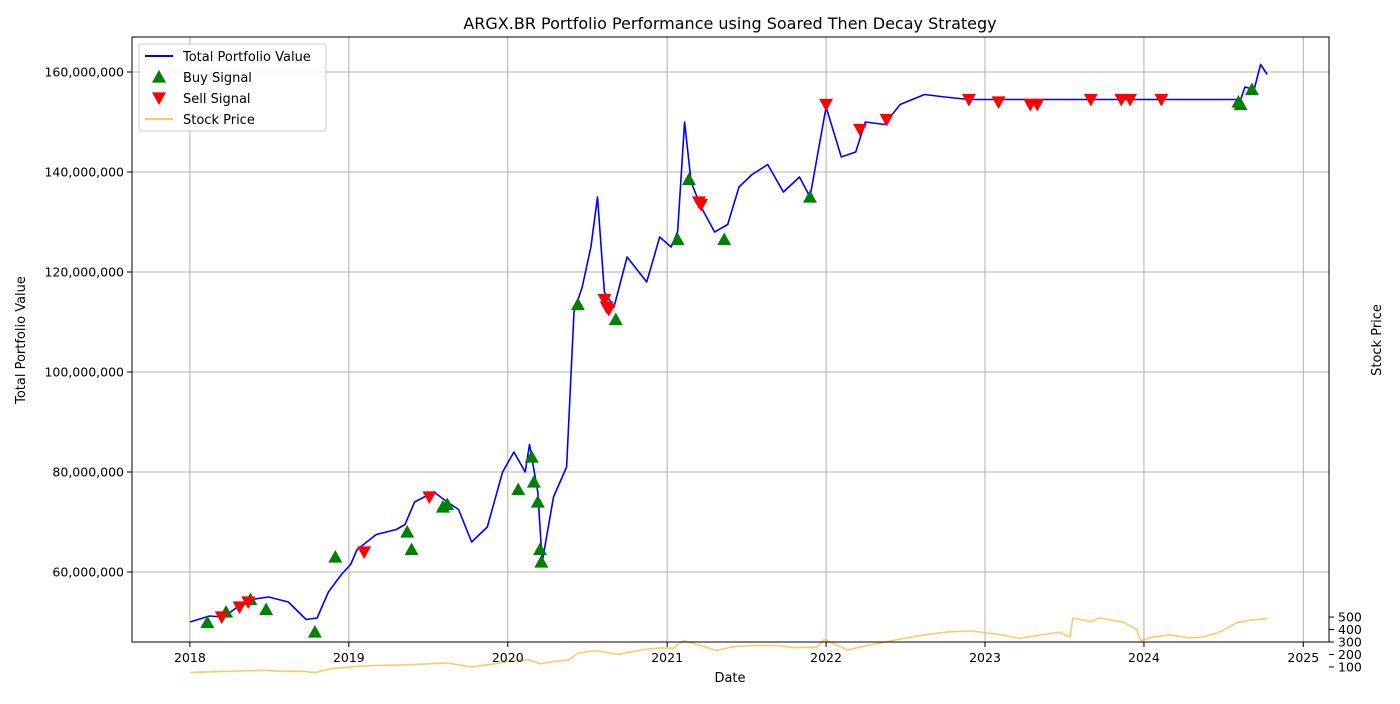 The height and width of the screenshot is (704, 1400). I want to click on x-tick-label: 2019, so click(349, 657).